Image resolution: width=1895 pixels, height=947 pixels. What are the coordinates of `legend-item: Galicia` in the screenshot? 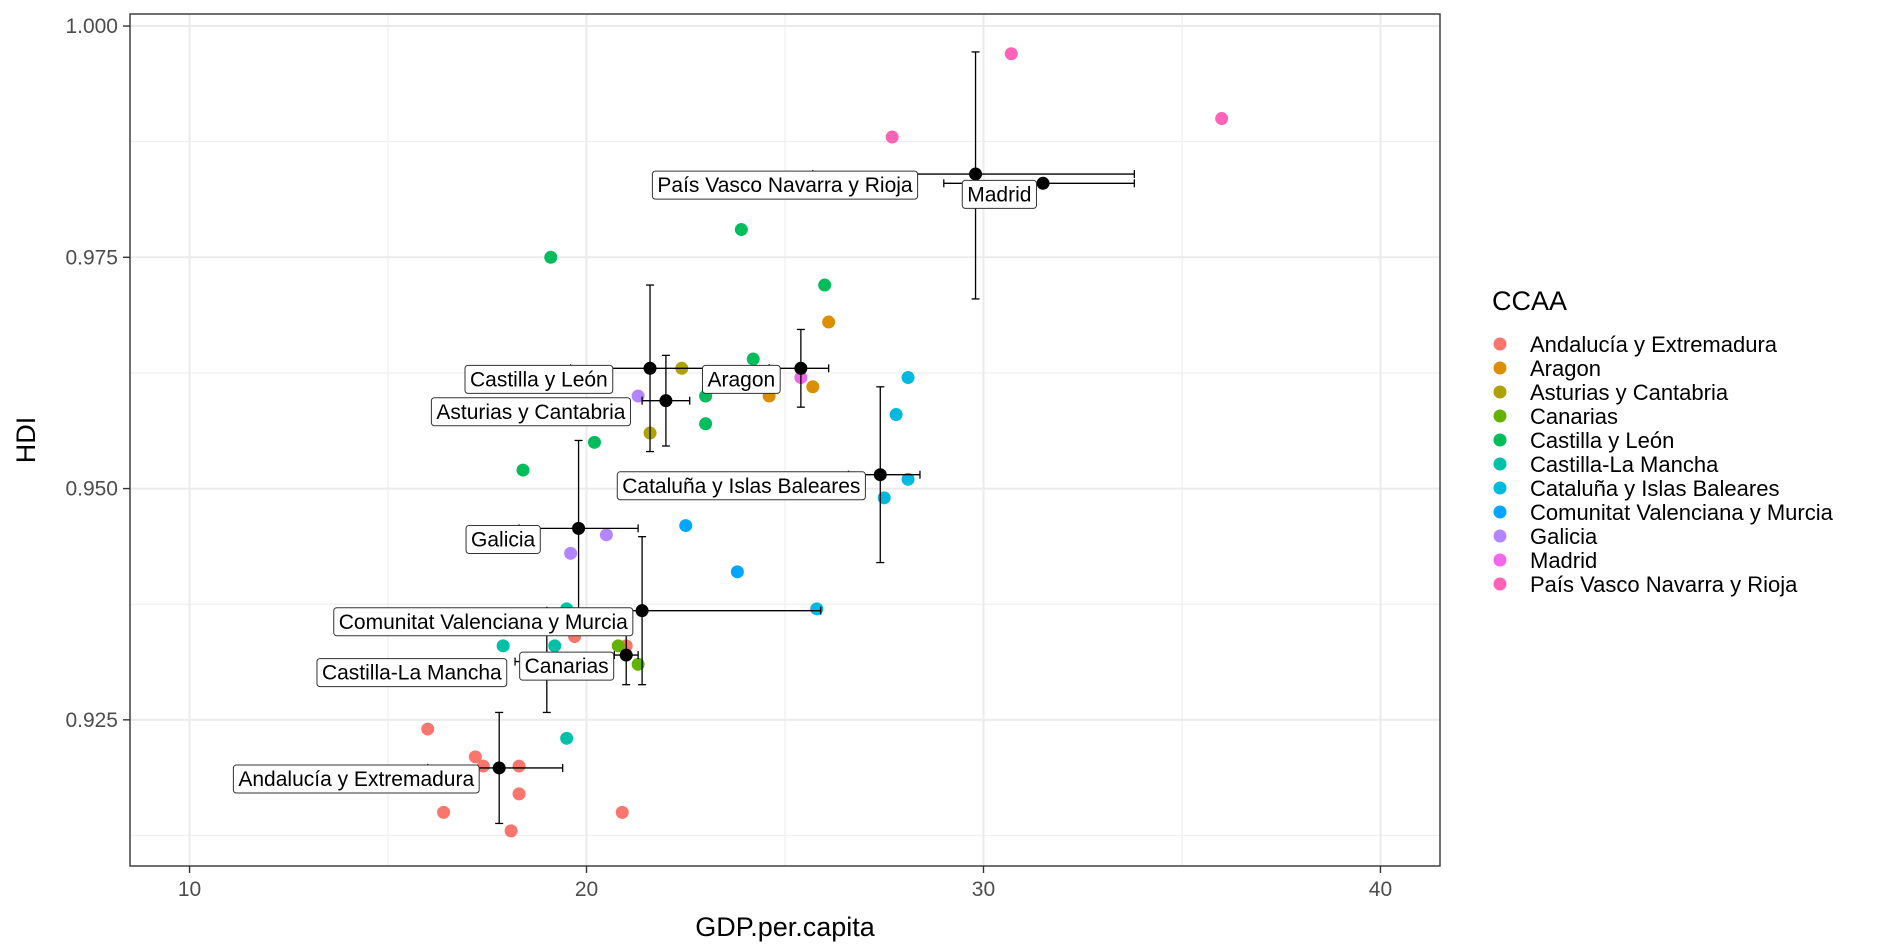 It's located at (1545, 536).